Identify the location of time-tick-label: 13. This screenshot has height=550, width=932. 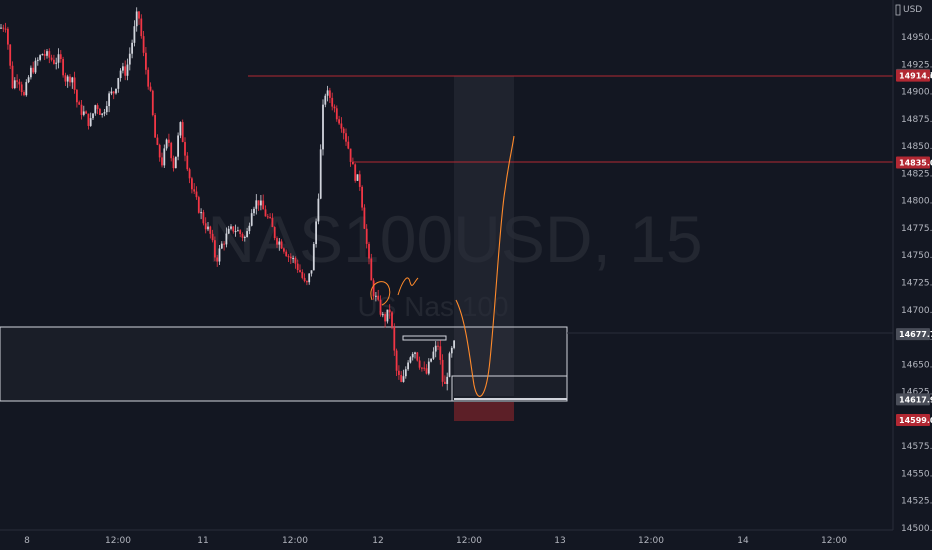
(559, 541).